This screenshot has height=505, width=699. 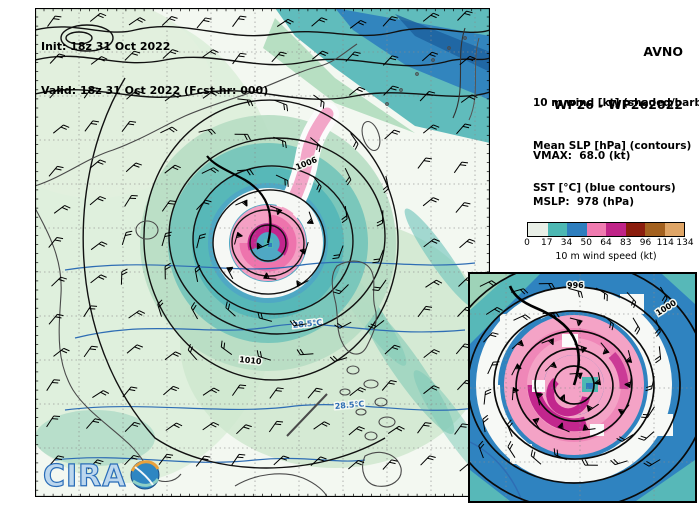 What do you see at coordinates (604, 188) in the screenshot?
I see `legend-line: SST [°C] (blue contours)` at bounding box center [604, 188].